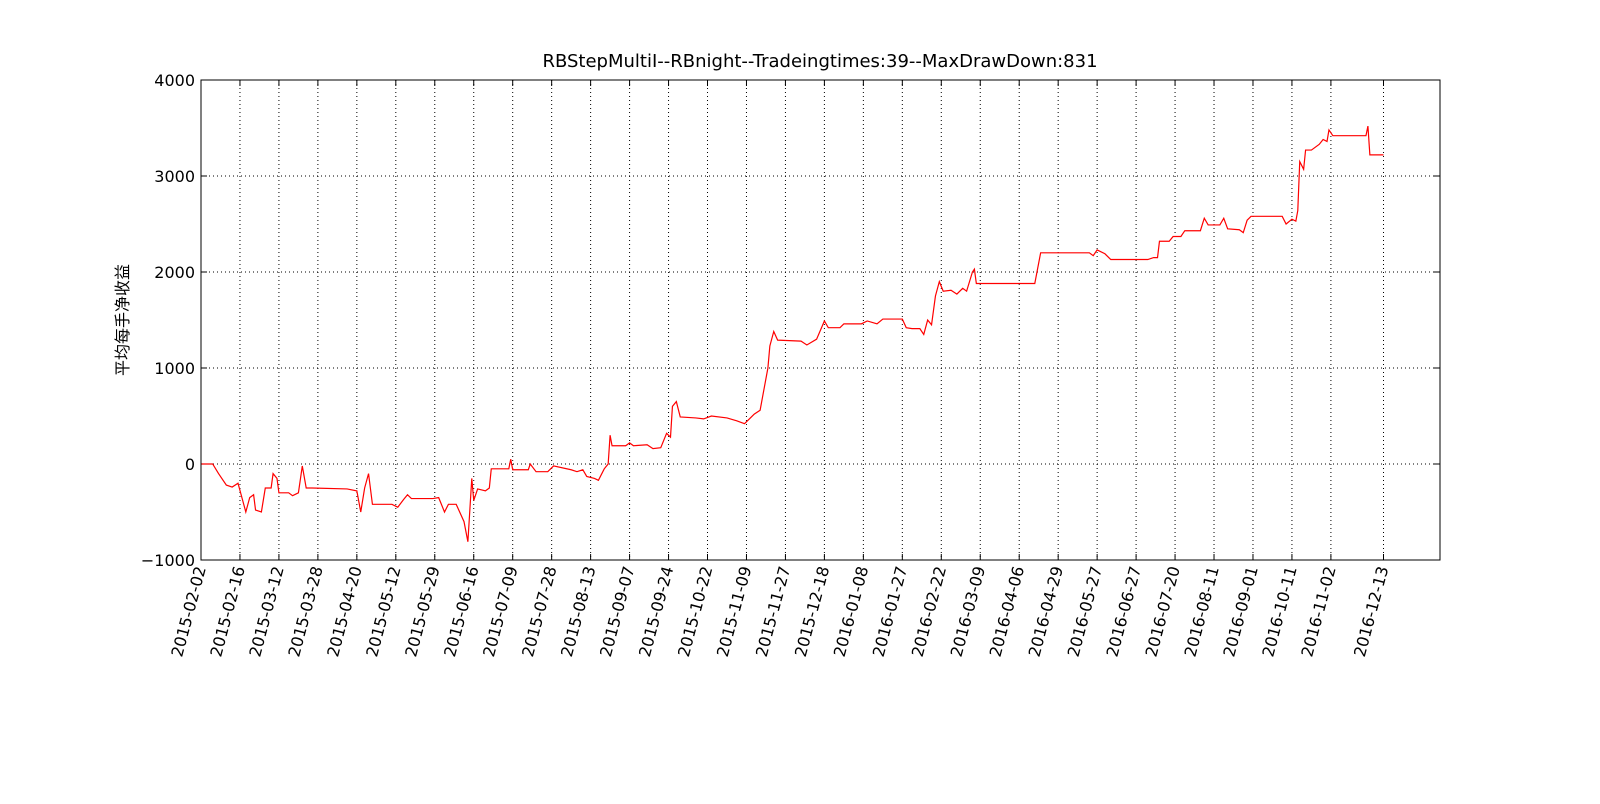 The height and width of the screenshot is (804, 1600). I want to click on y-tick-label: 4000, so click(174, 80).